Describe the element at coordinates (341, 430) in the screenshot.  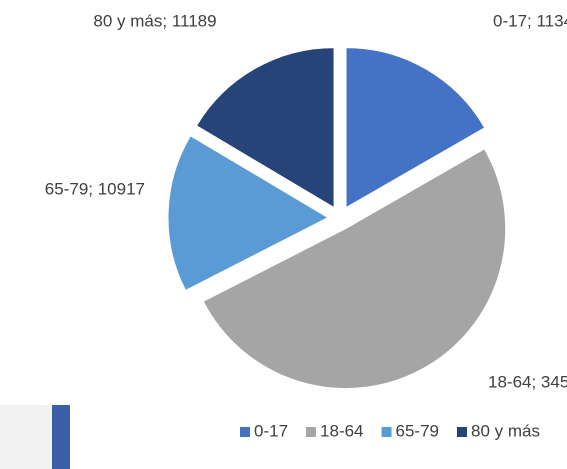
I see `legend-label: 18-64` at that location.